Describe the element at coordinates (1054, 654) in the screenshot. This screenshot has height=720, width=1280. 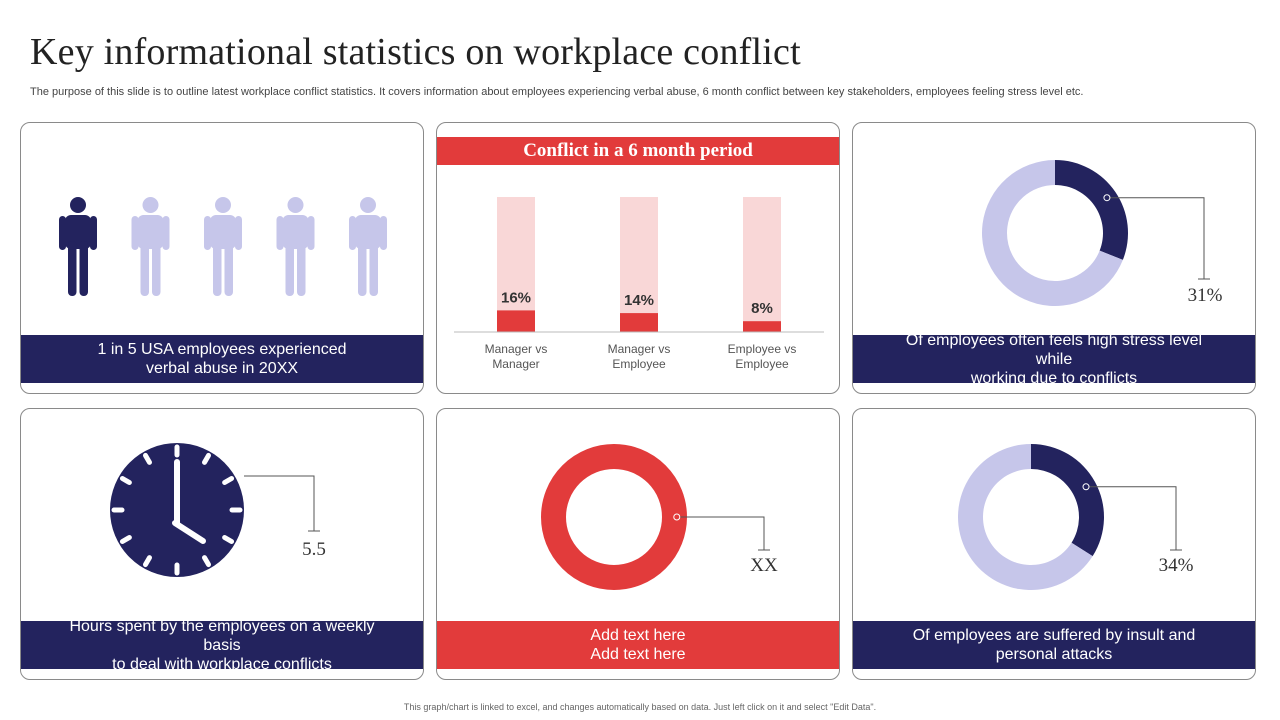
I see `caption-line: personal attacks` at that location.